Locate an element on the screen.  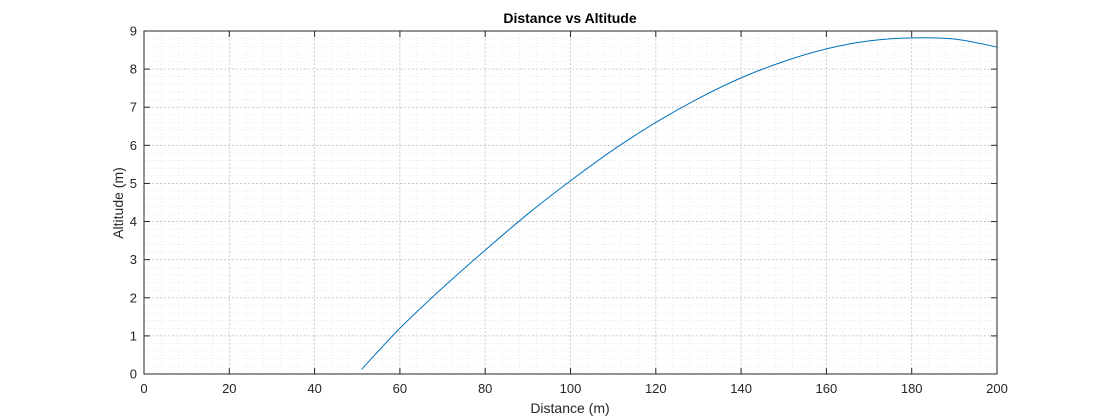
y-tick-label: 3 is located at coordinates (133, 259).